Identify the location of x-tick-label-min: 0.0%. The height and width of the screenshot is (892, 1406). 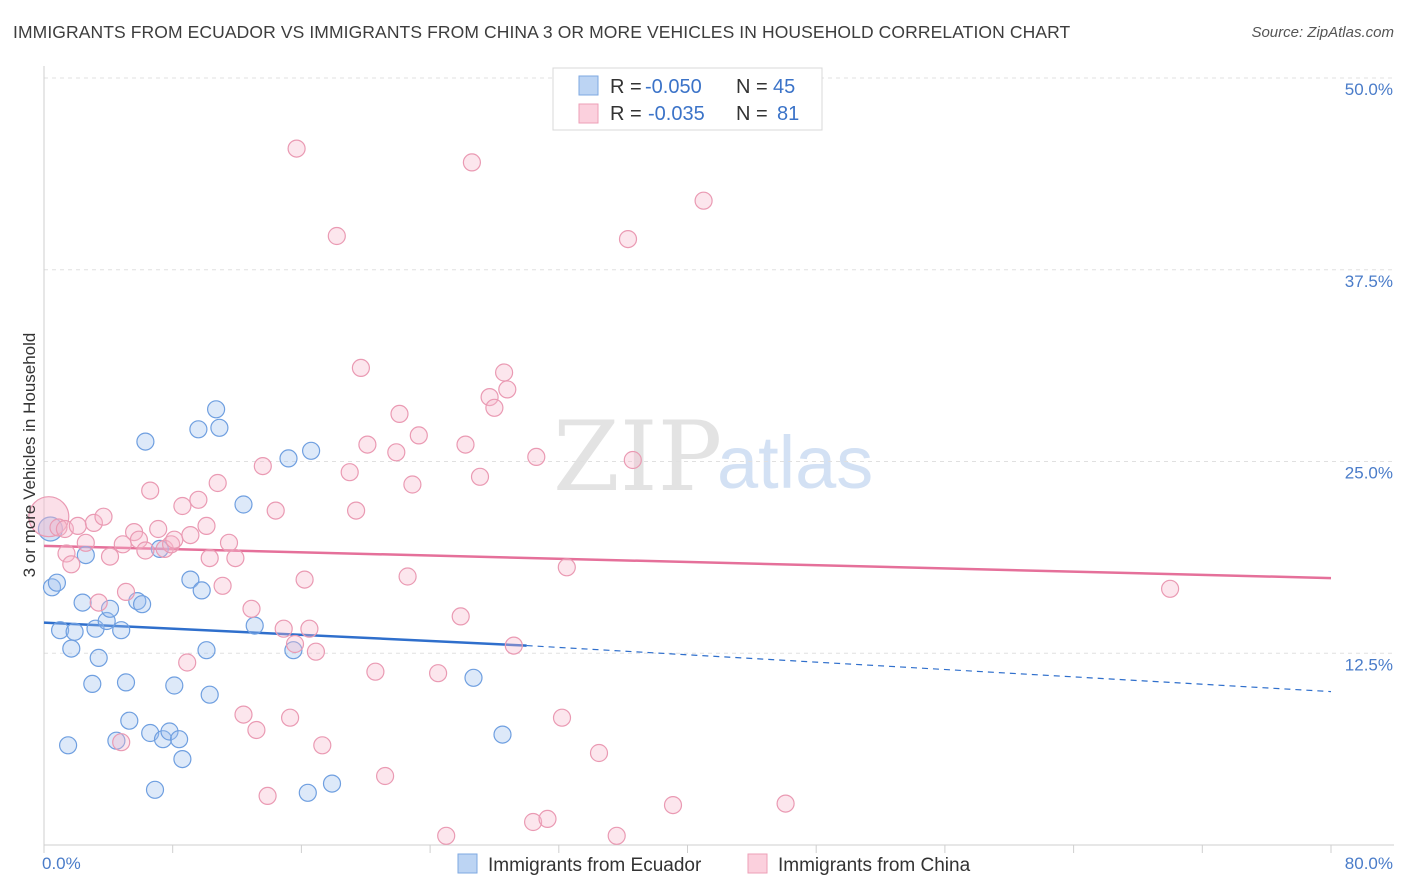
(61, 863).